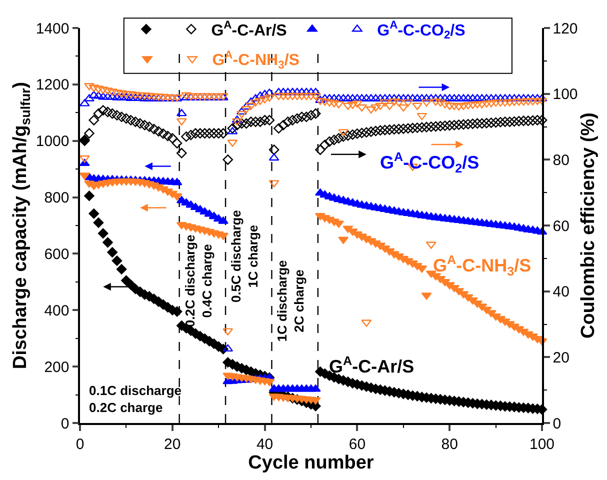 This screenshot has height=480, width=607. Describe the element at coordinates (57, 311) in the screenshot. I see `y-tick-label: 400` at that location.